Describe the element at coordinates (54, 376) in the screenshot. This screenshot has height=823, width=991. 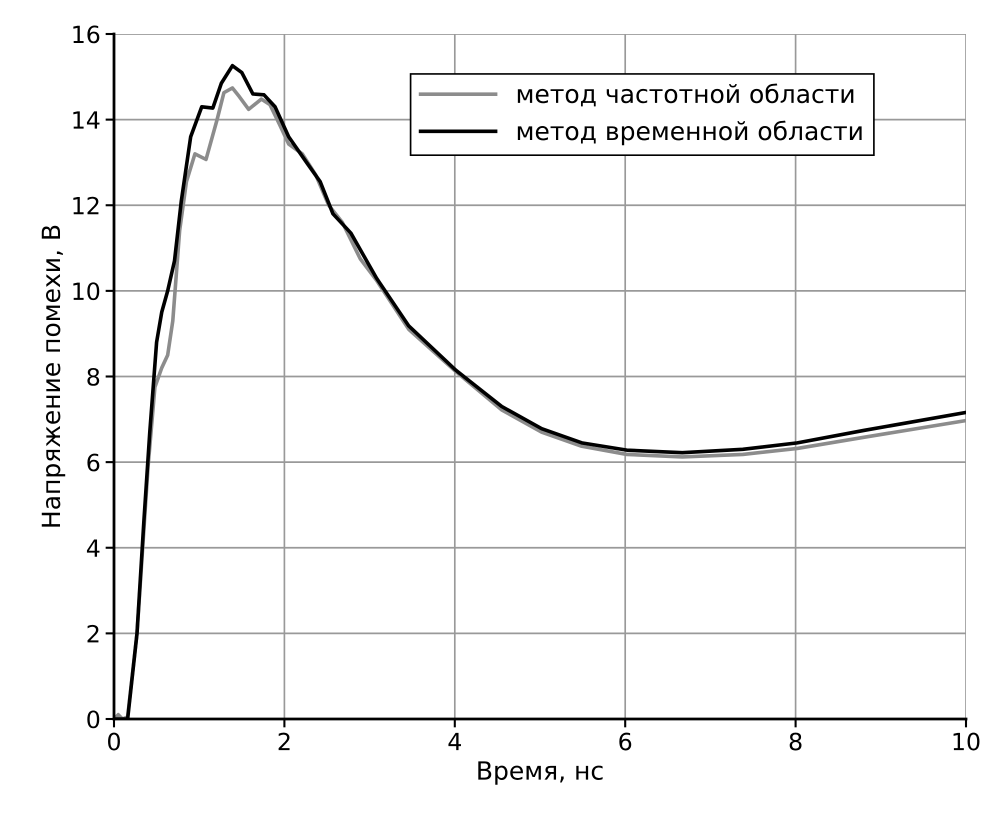
I see `y-axis-title: Напряжение помехи, В` at that location.